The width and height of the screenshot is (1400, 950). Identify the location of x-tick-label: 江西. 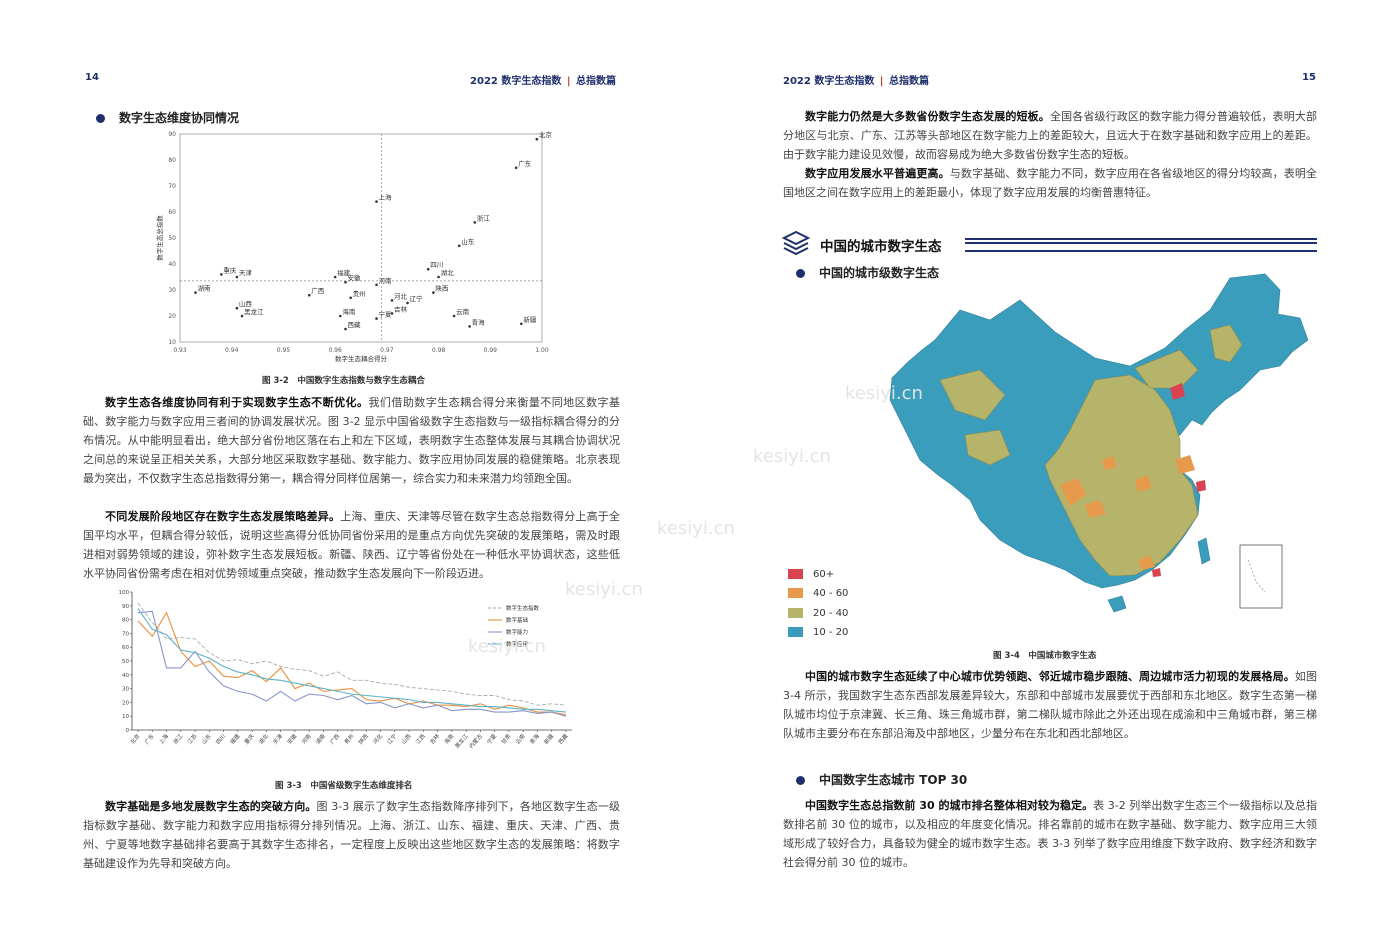
(420, 738).